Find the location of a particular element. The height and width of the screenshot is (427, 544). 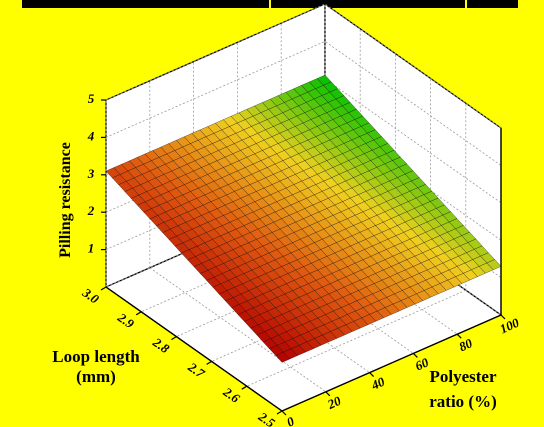

z-tick-label: 4 is located at coordinates (91, 135).